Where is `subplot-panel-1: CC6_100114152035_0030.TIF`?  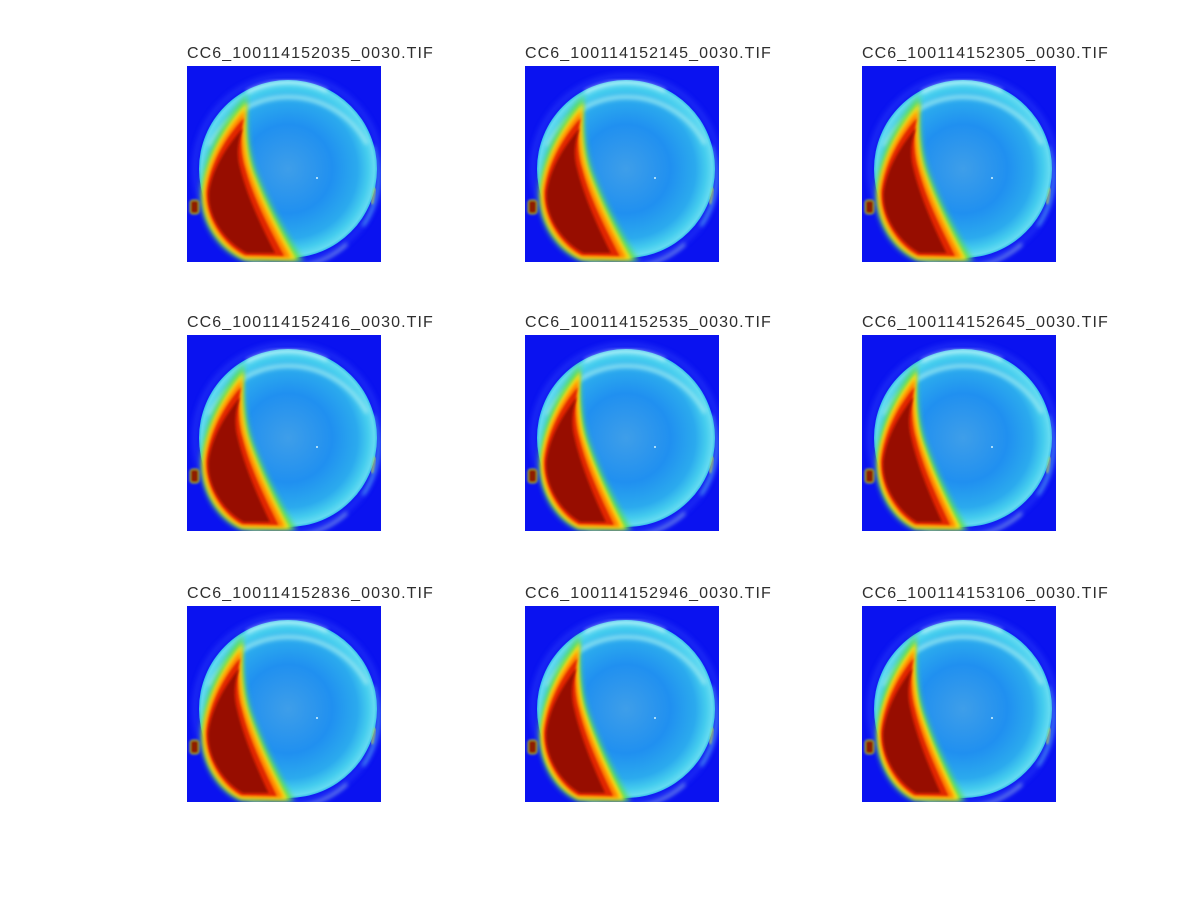
subplot-panel-1: CC6_100114152035_0030.TIF is located at coordinates (310, 153).